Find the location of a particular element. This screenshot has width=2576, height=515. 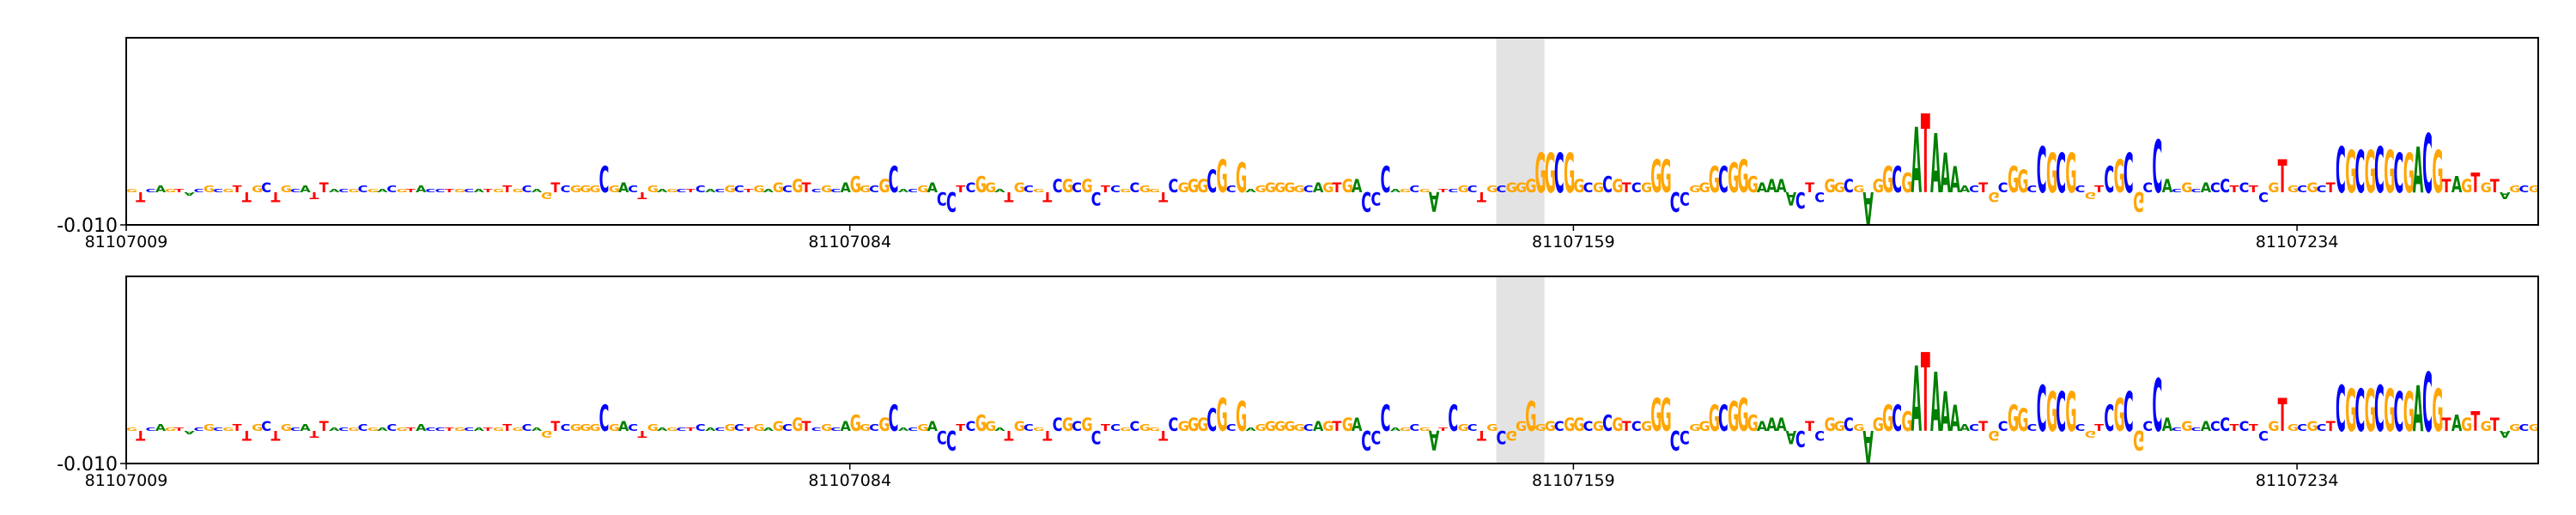

highlight-region is located at coordinates (1521, 131).